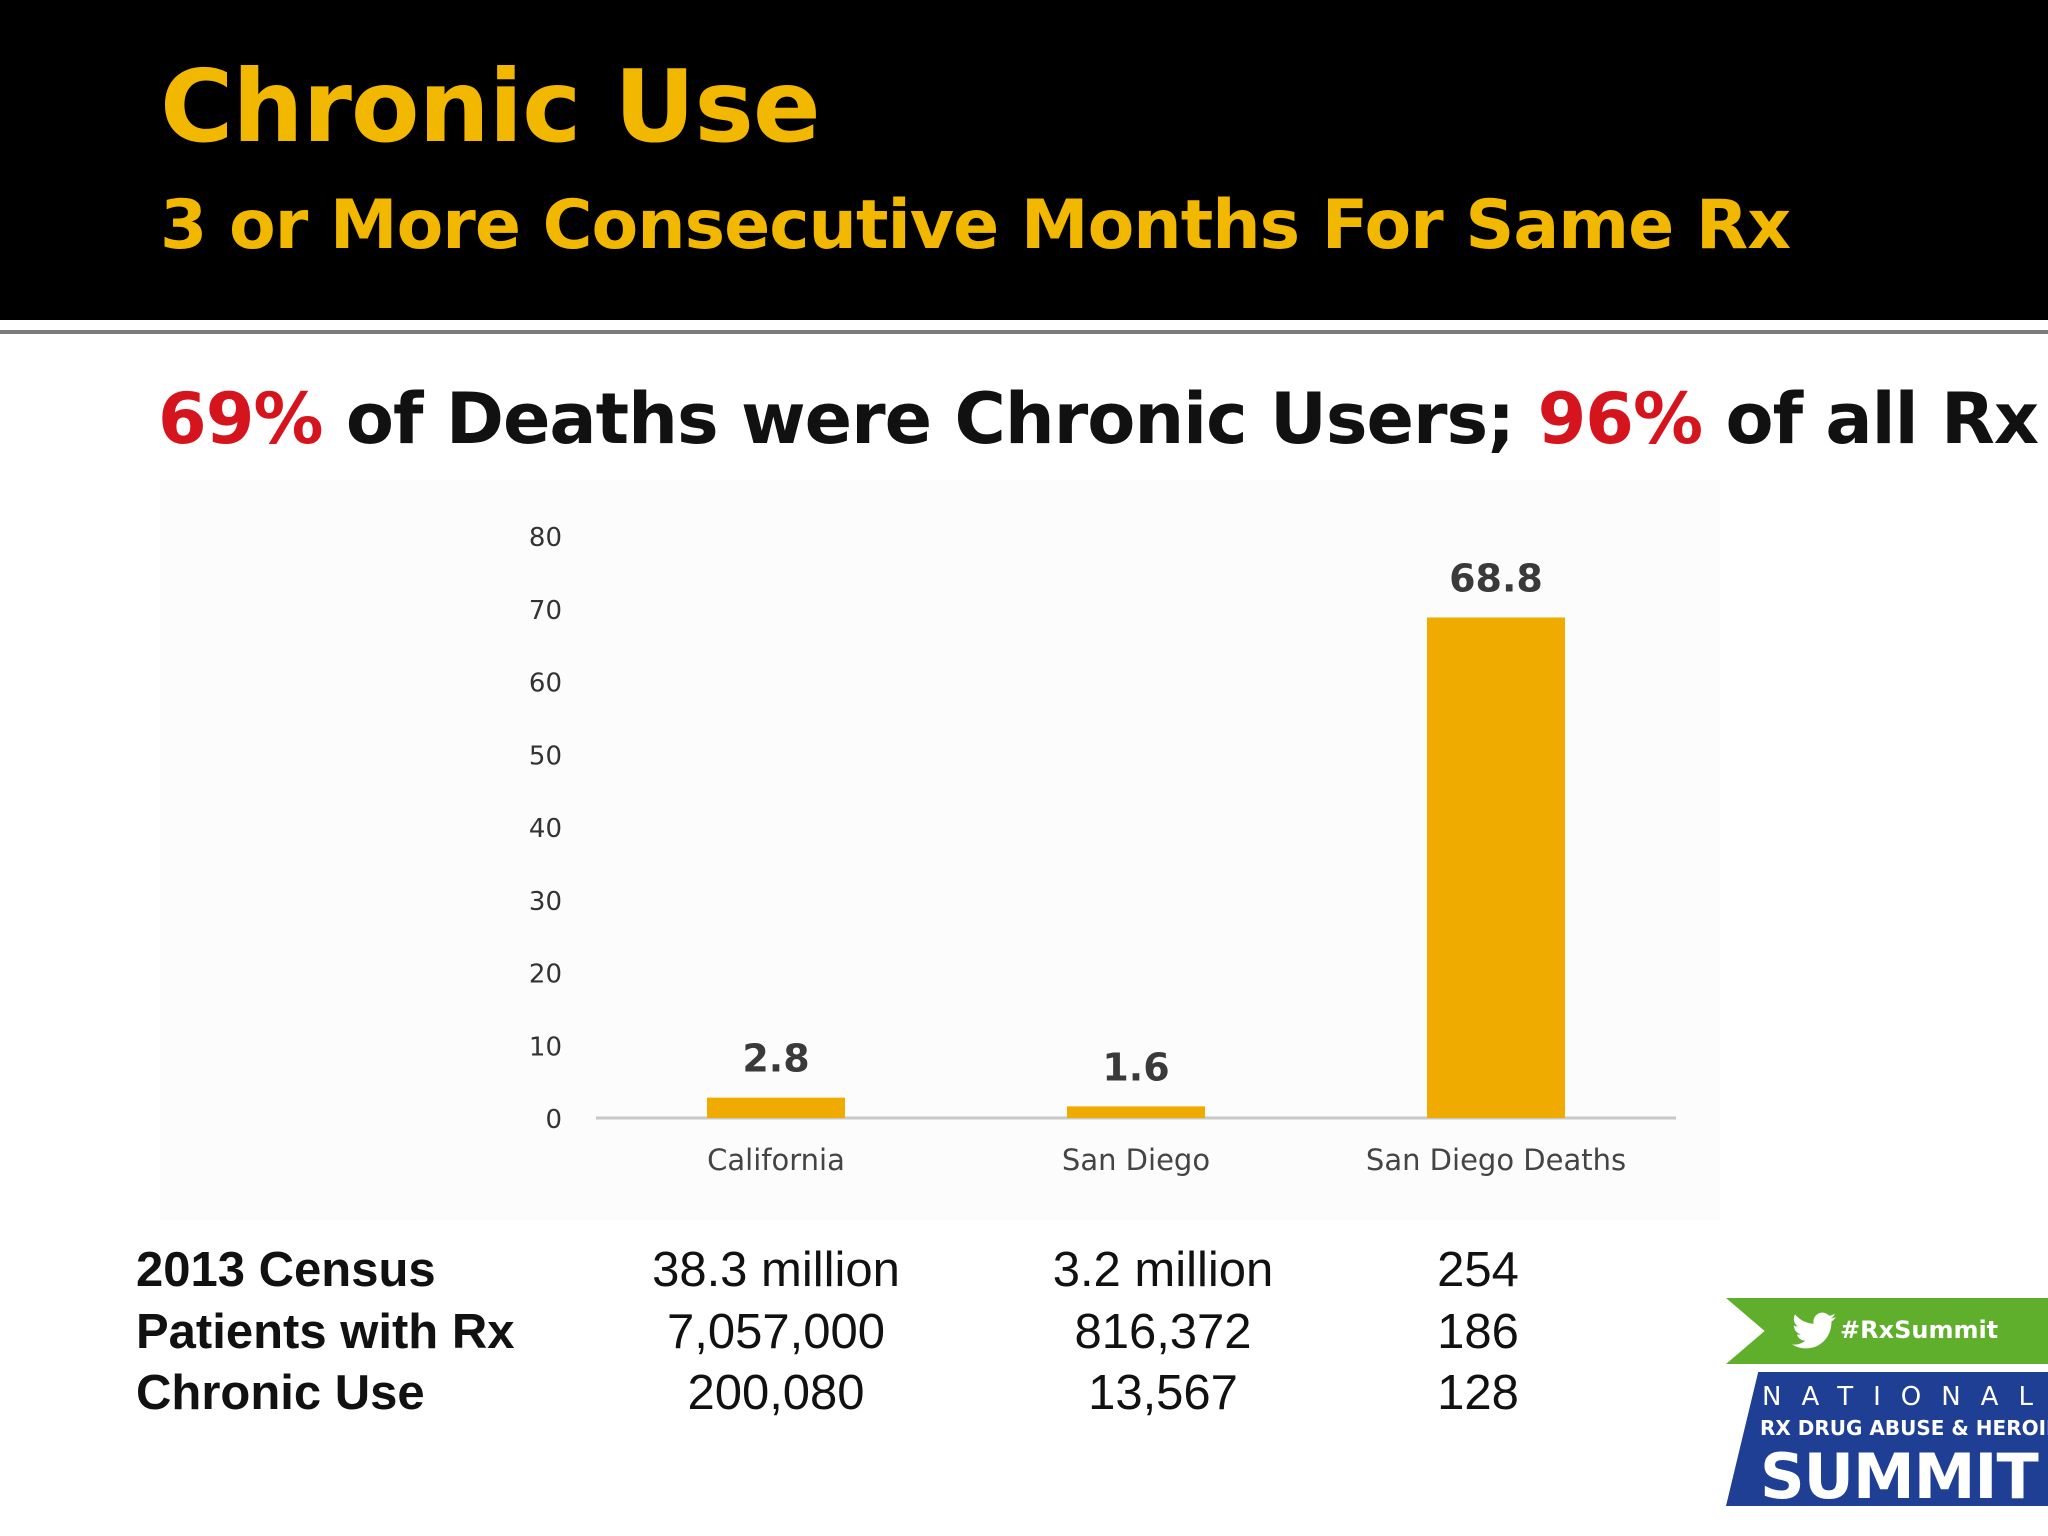  I want to click on y-tick-label: 0, so click(553, 1120).